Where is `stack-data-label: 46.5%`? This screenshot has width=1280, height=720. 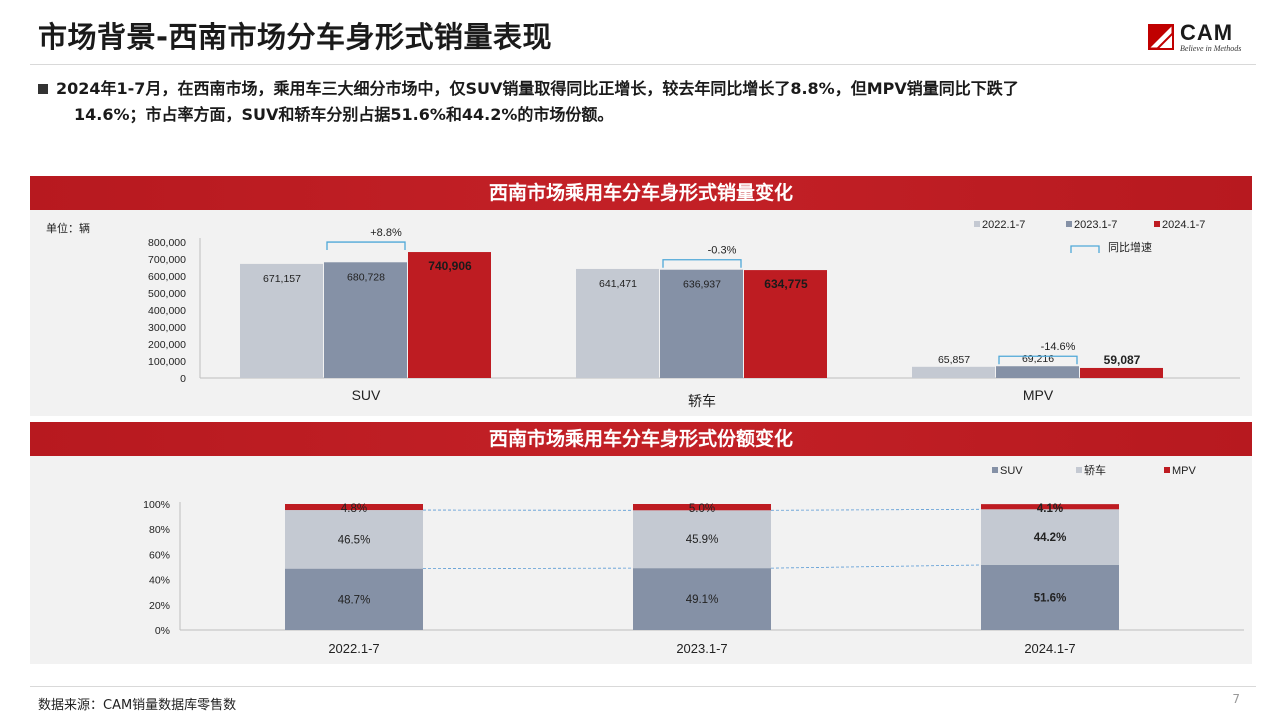 stack-data-label: 46.5% is located at coordinates (354, 540).